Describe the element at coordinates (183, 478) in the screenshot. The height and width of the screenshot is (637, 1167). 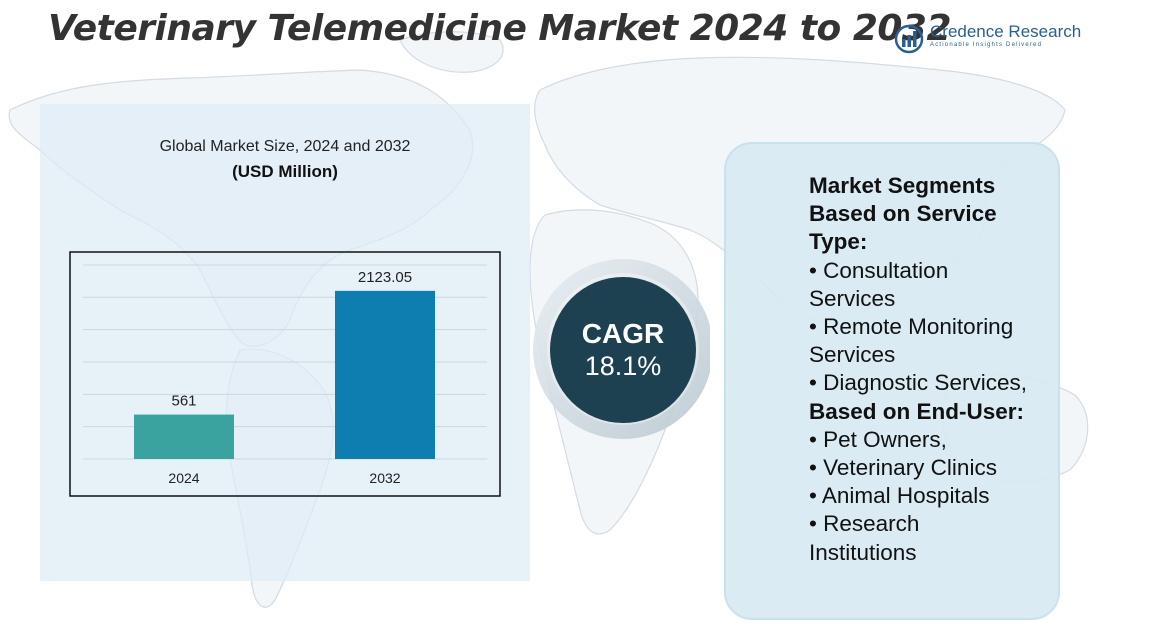
I see `x-tick-label-2024: 2024` at that location.